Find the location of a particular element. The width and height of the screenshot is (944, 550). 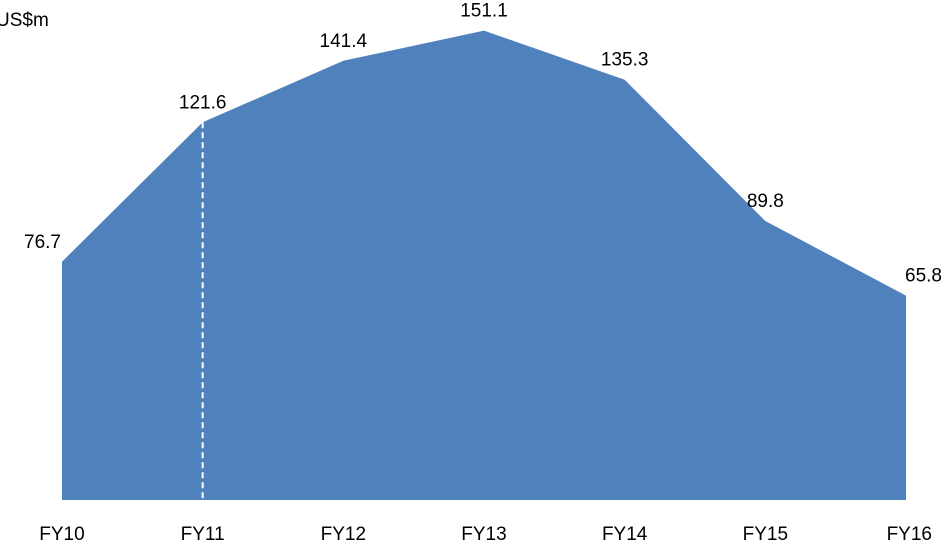

data-label-fy10: 76.7 is located at coordinates (42, 242).